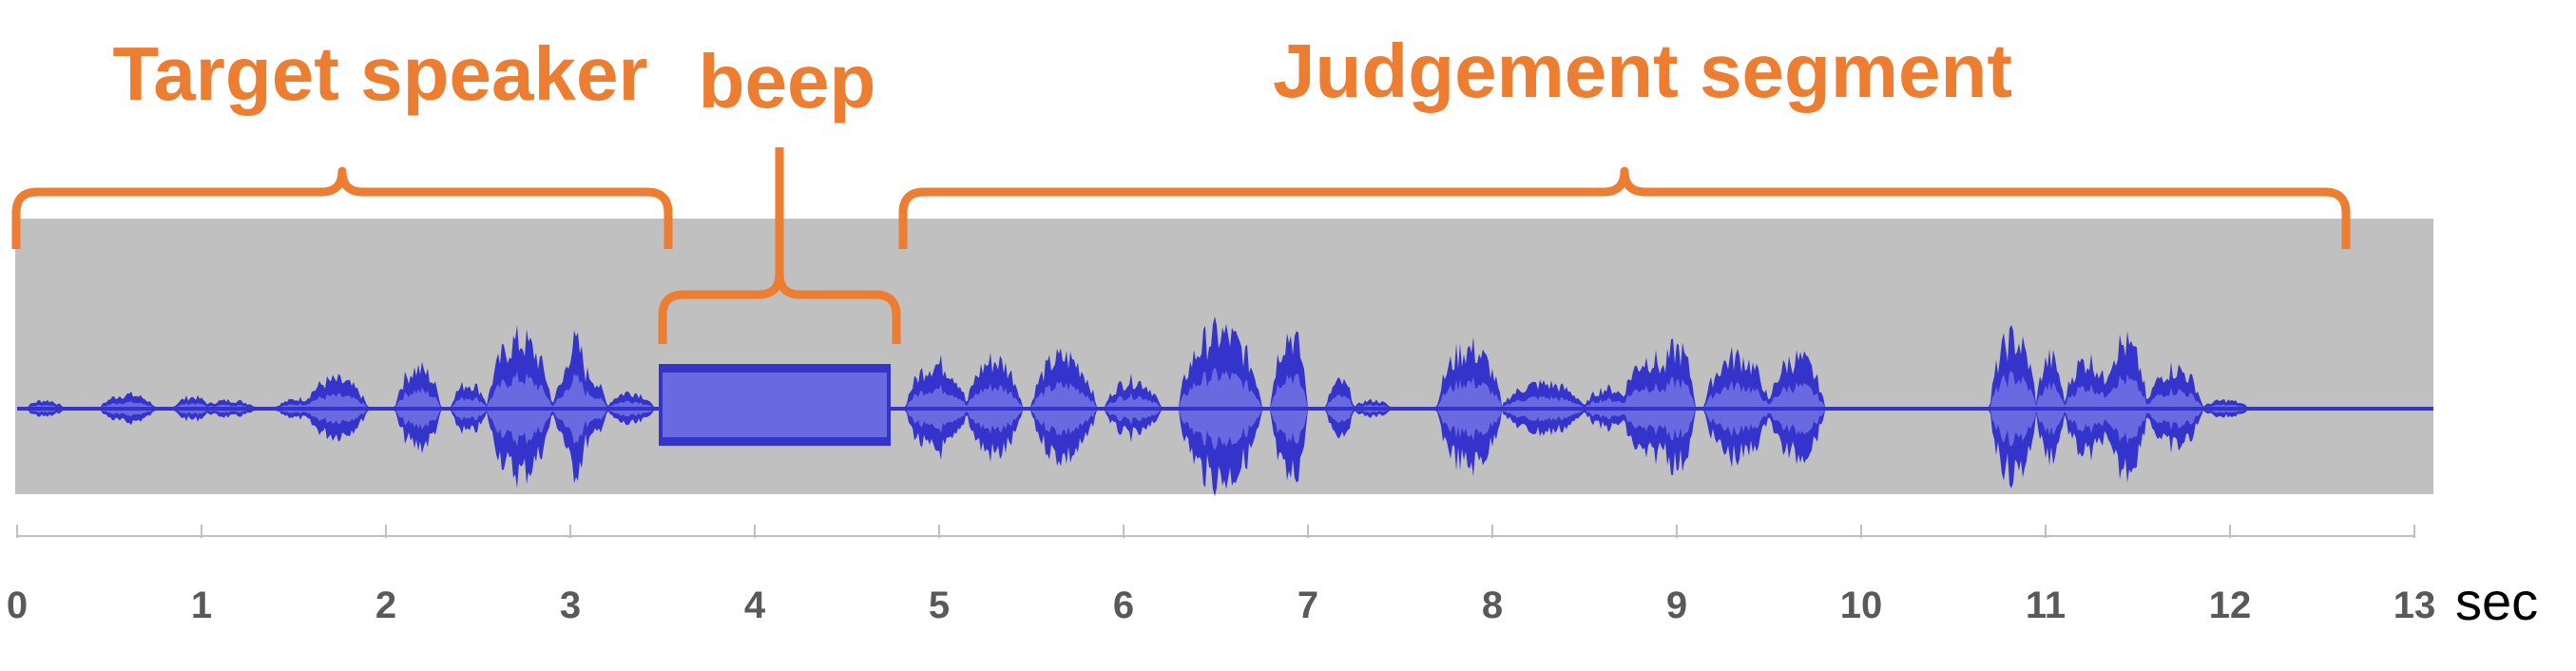 Image resolution: width=2576 pixels, height=671 pixels. What do you see at coordinates (342, 207) in the screenshot?
I see `brace-target-speaker` at bounding box center [342, 207].